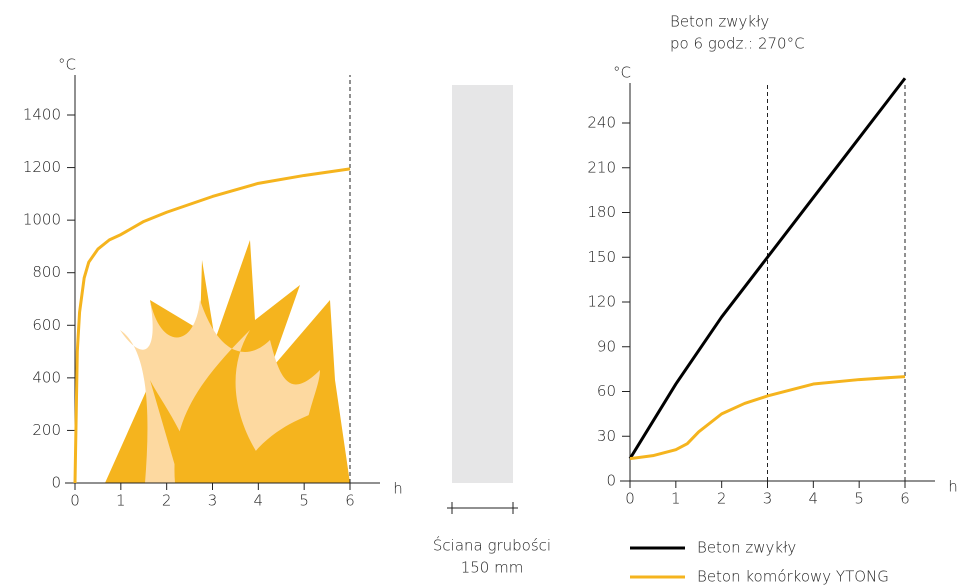 The width and height of the screenshot is (961, 588). I want to click on y-tick-label: 30, so click(606, 436).